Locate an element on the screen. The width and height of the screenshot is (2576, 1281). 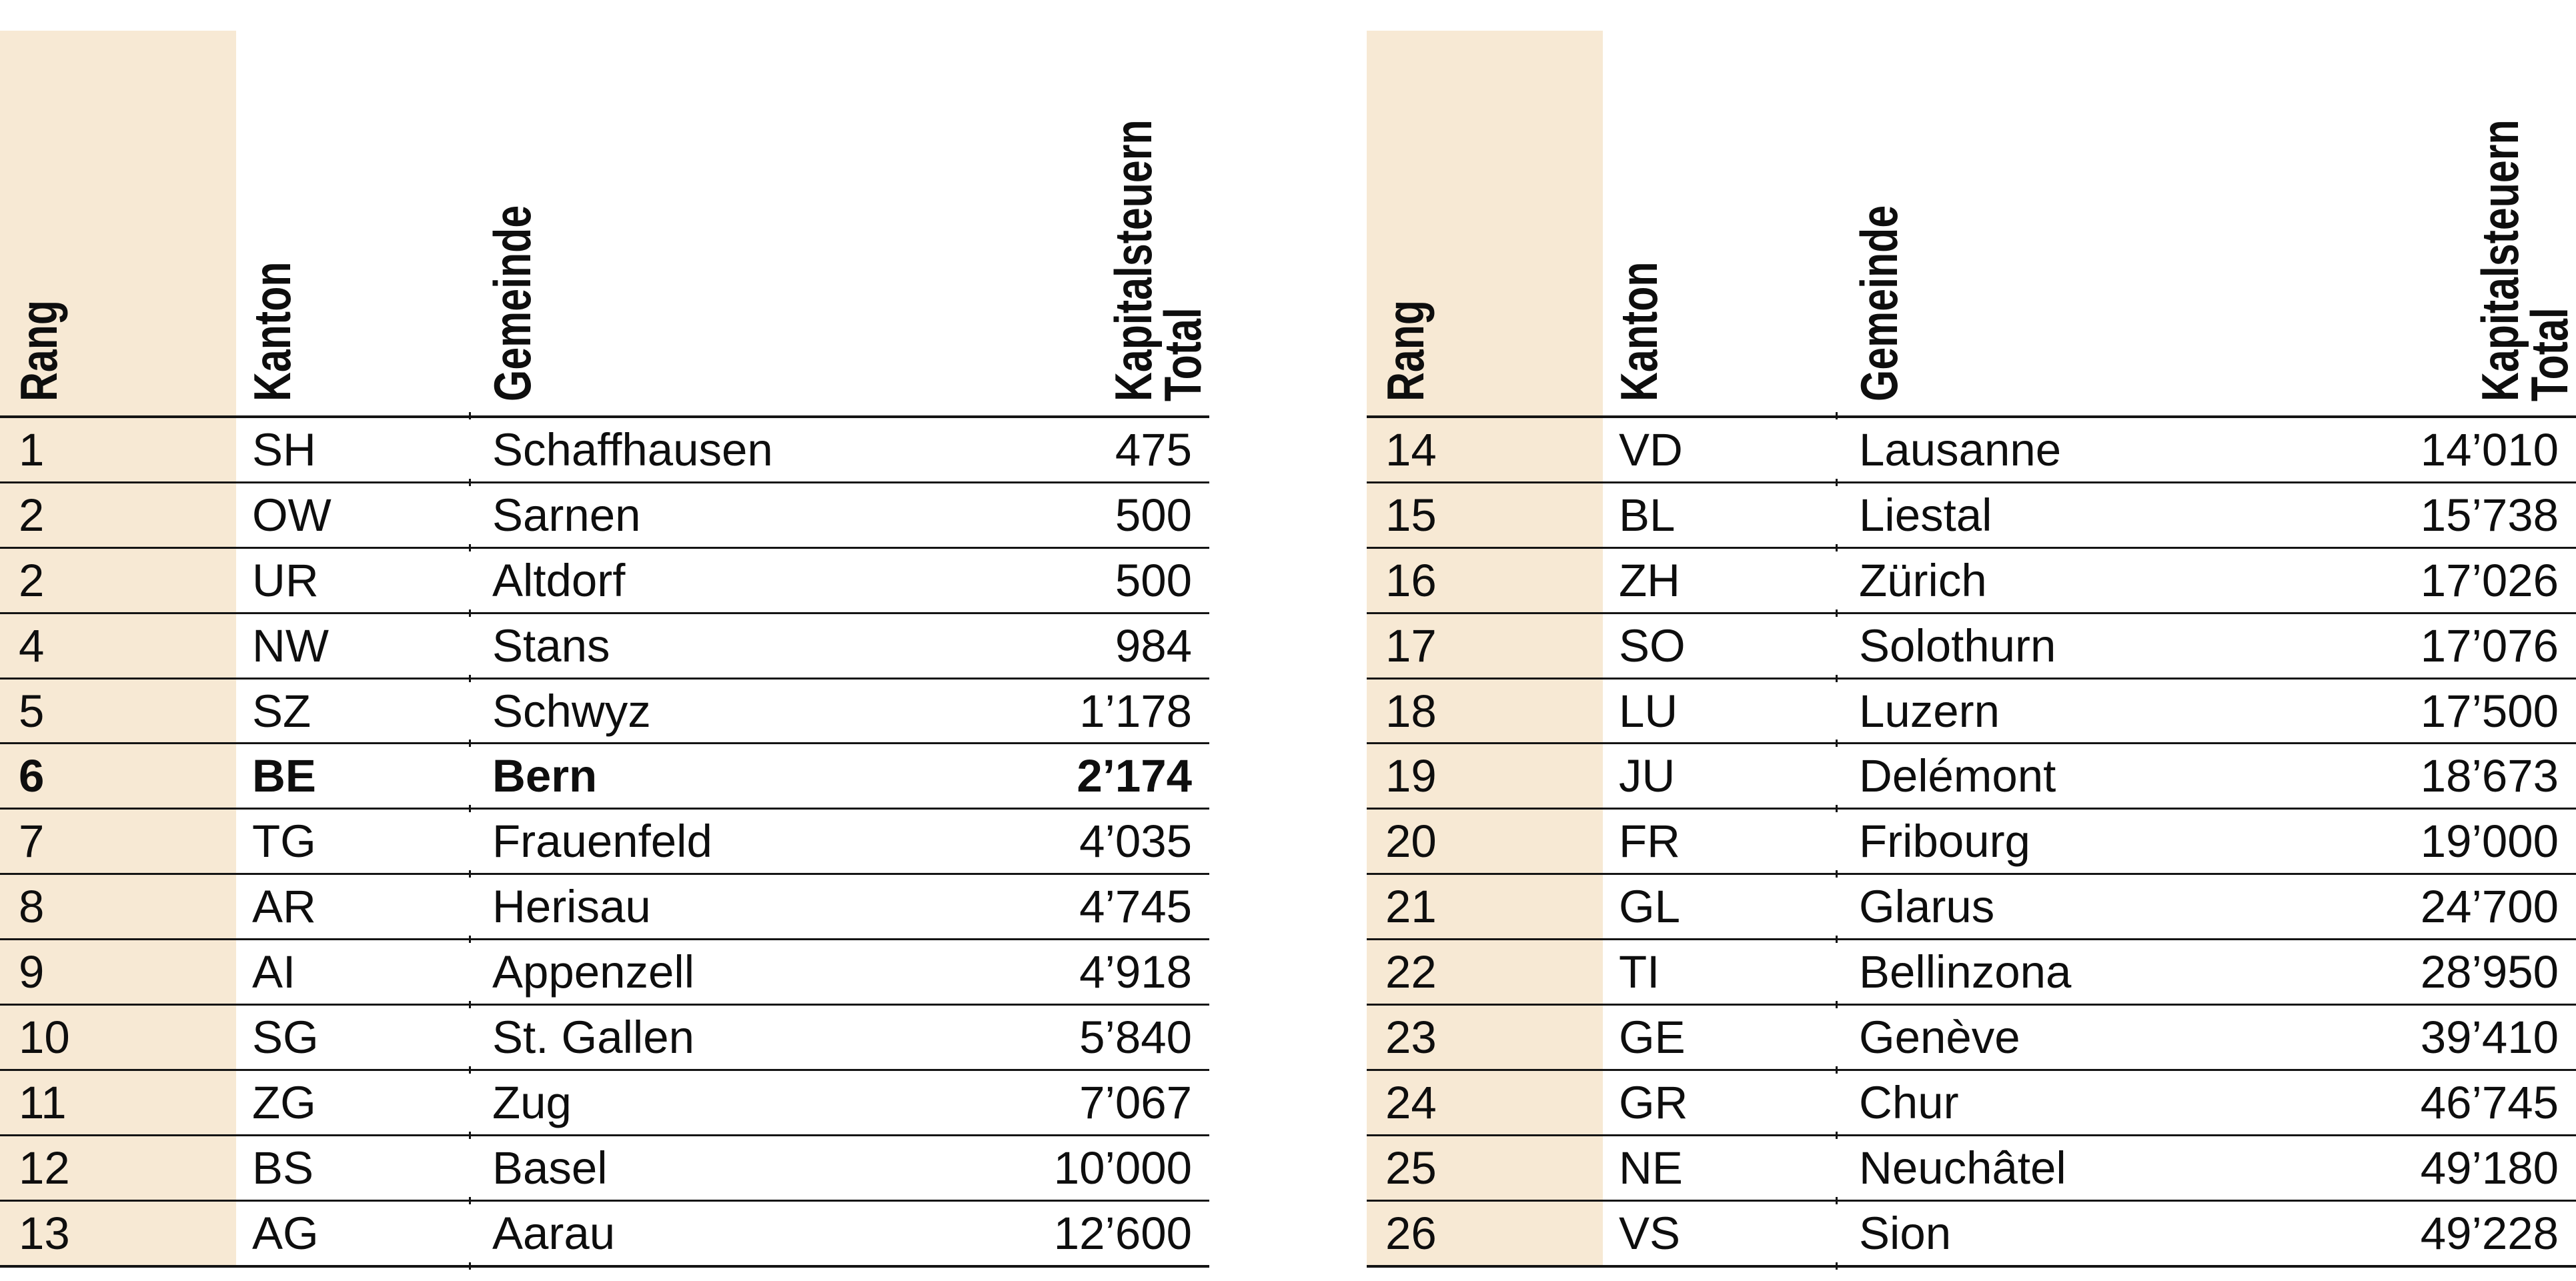
rank-cell: 19 is located at coordinates (1411, 776).